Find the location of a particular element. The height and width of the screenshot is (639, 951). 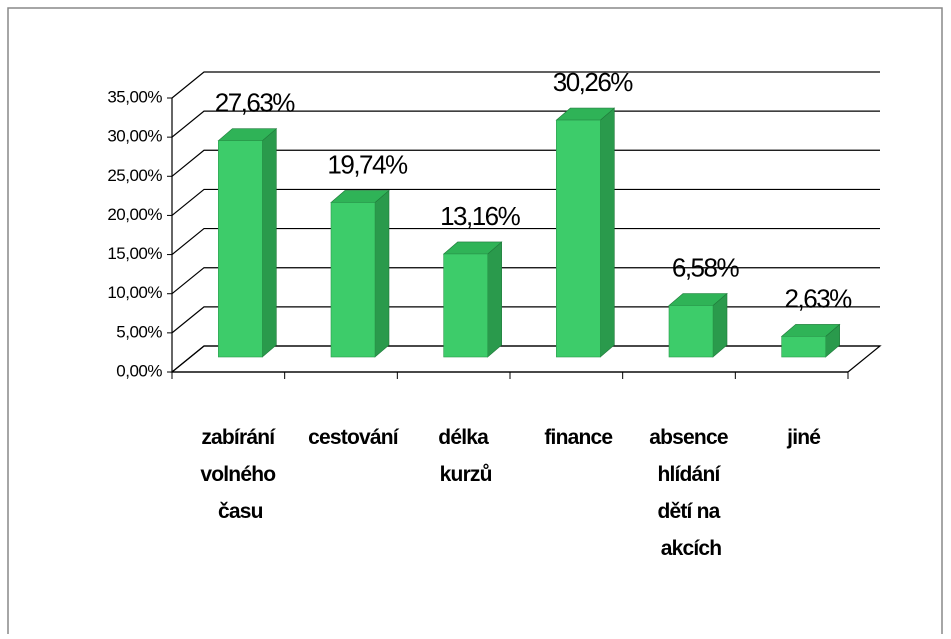

floor is located at coordinates (526, 359).